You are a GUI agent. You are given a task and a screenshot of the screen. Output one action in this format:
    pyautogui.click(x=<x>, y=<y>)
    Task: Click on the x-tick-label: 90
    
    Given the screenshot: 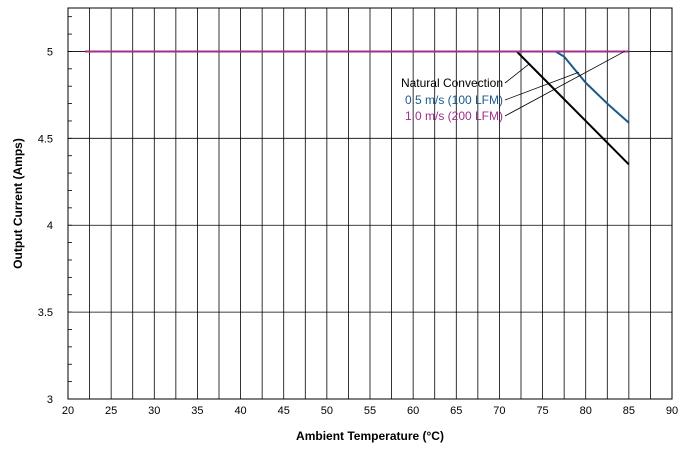 What is the action you would take?
    pyautogui.click(x=672, y=411)
    